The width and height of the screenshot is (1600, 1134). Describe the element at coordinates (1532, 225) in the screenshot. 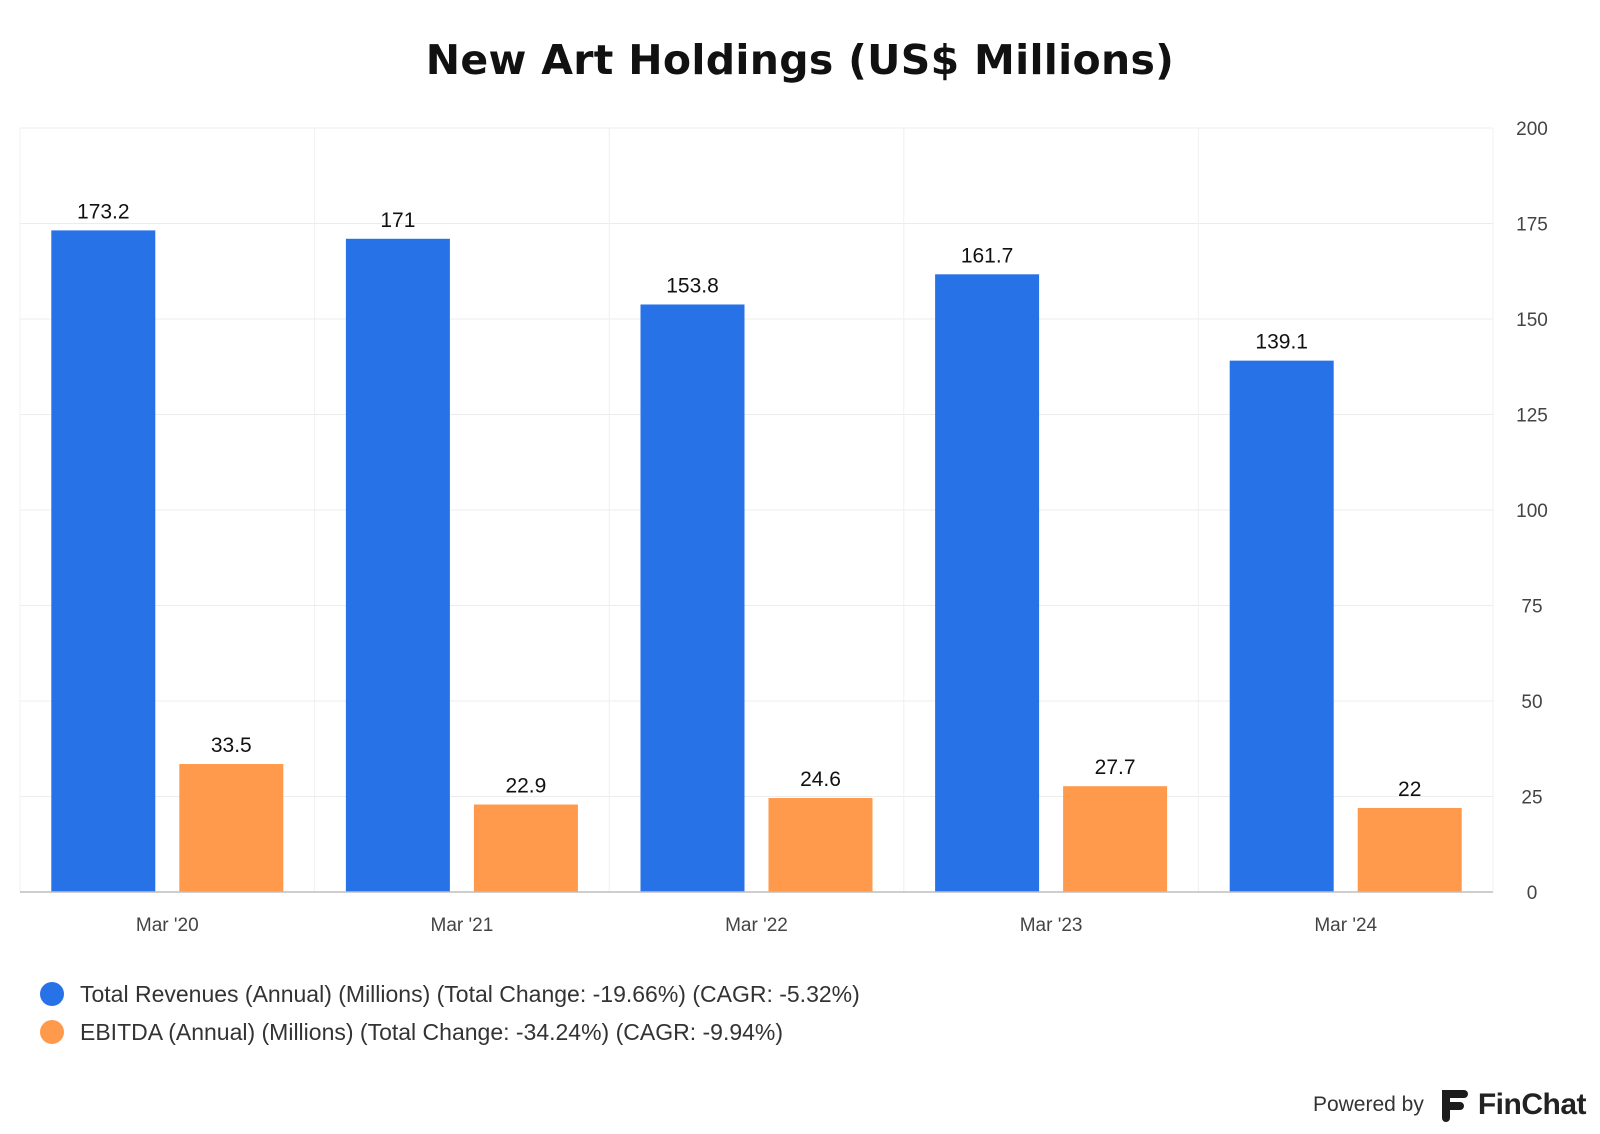

I see `y-tick-label: 175` at that location.